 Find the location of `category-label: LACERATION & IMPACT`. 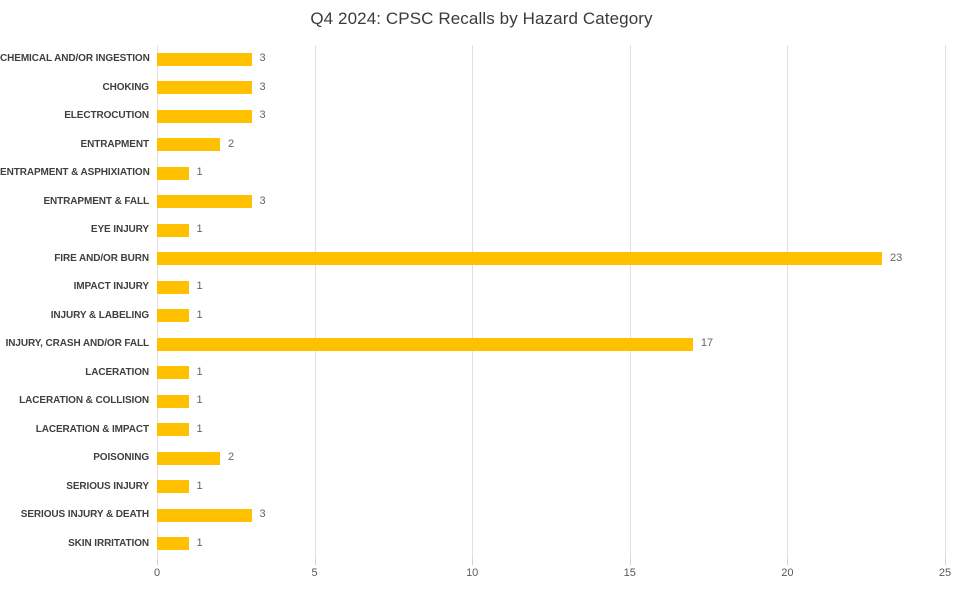

category-label: LACERATION & IMPACT is located at coordinates (92, 429).